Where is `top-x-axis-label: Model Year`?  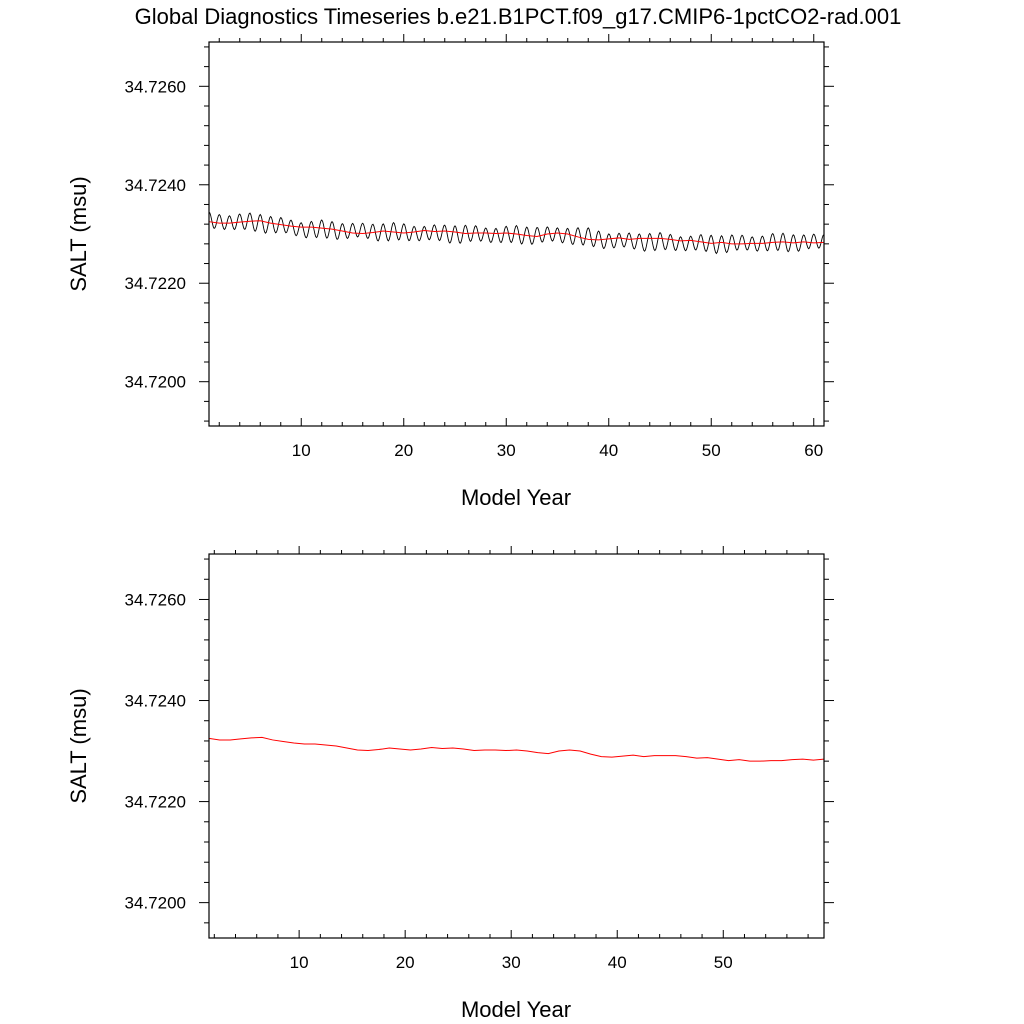 top-x-axis-label: Model Year is located at coordinates (516, 497).